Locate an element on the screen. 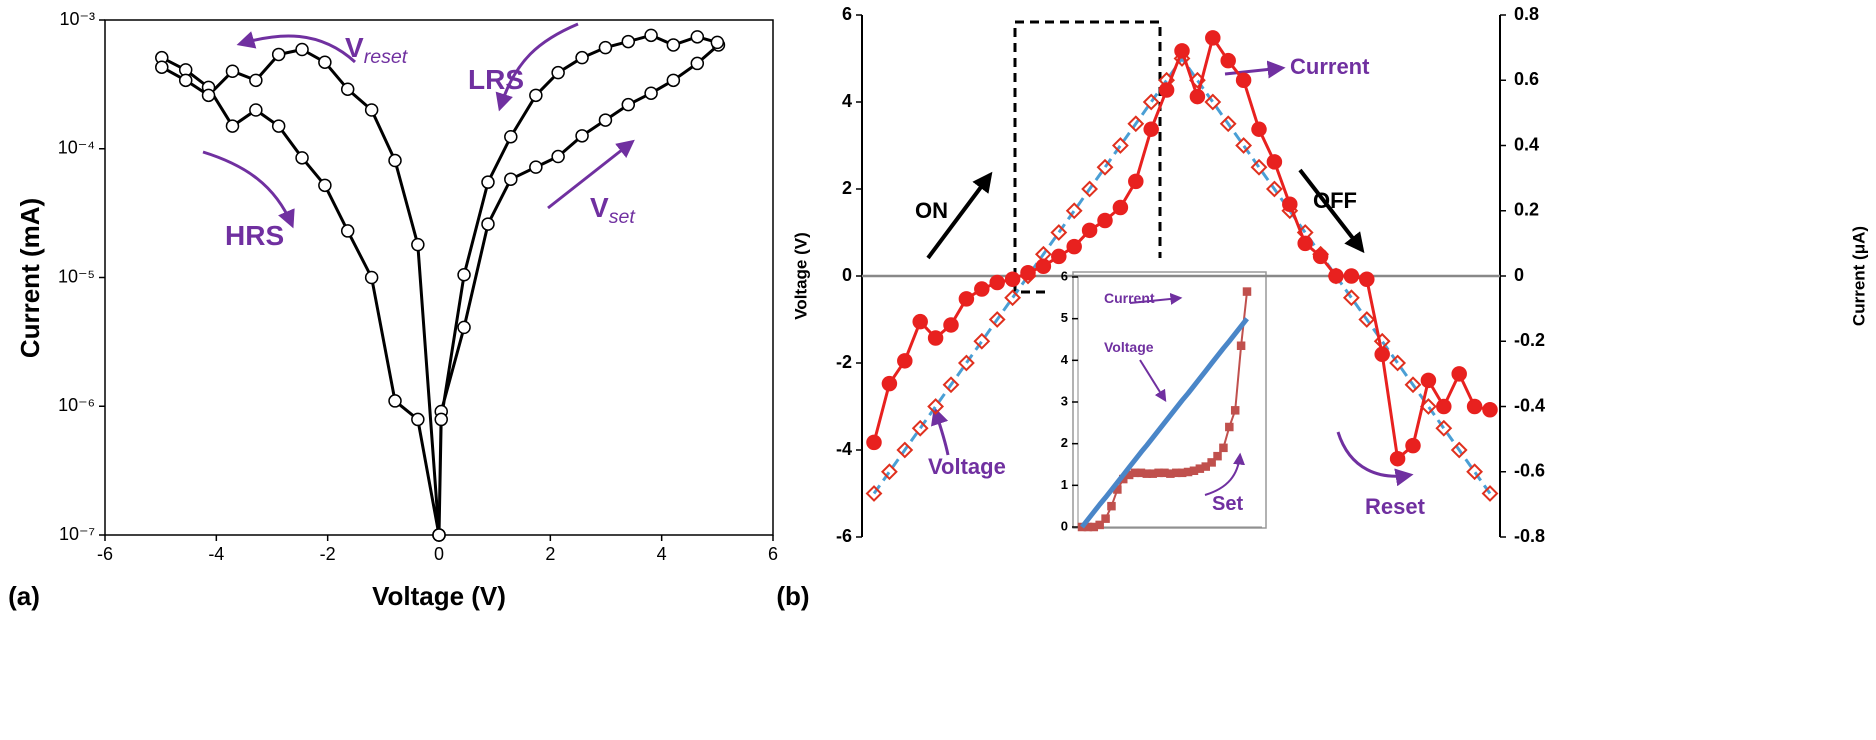  annotation: HRS is located at coordinates (254, 235).